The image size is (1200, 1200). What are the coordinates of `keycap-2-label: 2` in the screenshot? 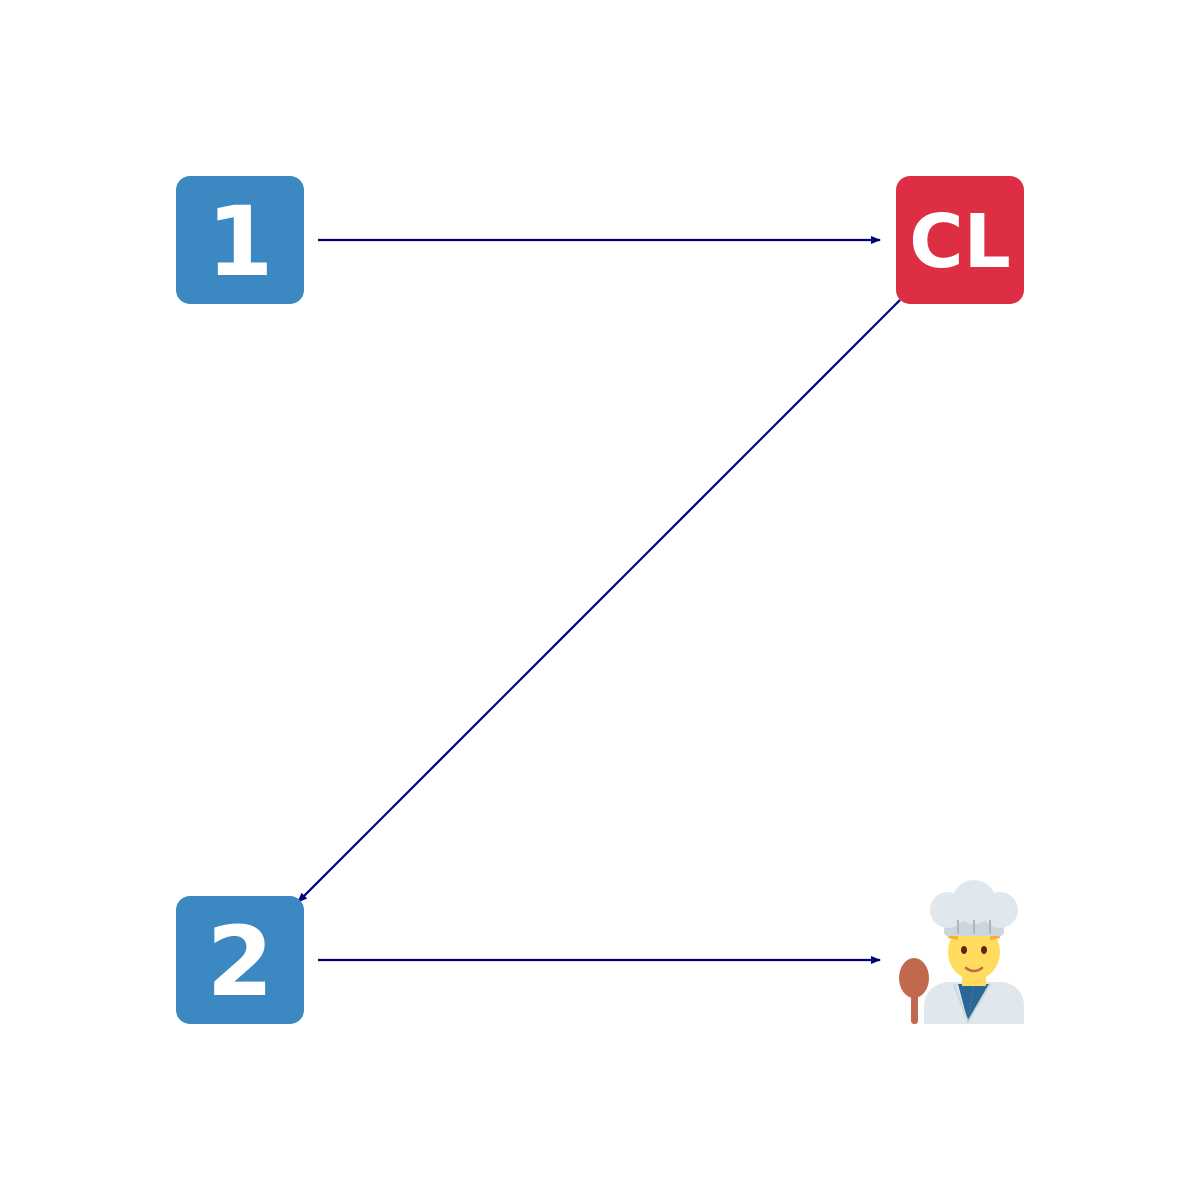 It's located at (240, 962).